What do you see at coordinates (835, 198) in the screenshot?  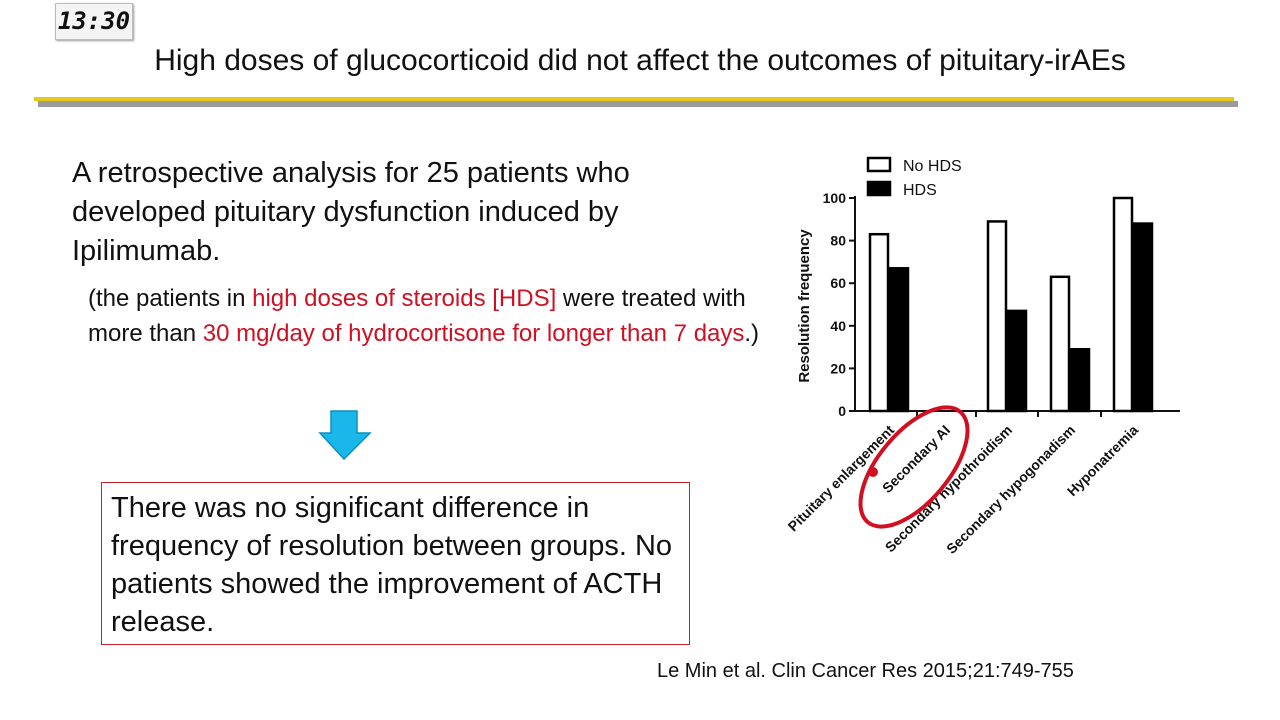 I see `y-tick-label: 100` at bounding box center [835, 198].